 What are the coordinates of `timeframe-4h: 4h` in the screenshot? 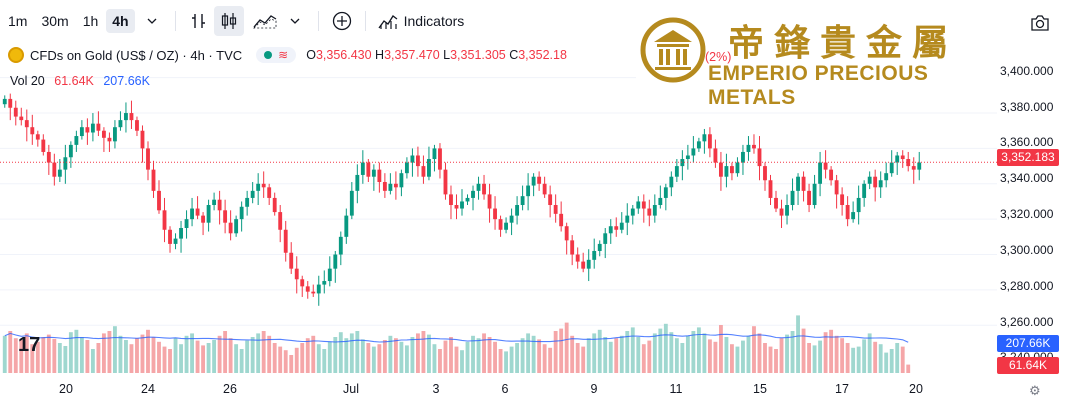 It's located at (120, 21).